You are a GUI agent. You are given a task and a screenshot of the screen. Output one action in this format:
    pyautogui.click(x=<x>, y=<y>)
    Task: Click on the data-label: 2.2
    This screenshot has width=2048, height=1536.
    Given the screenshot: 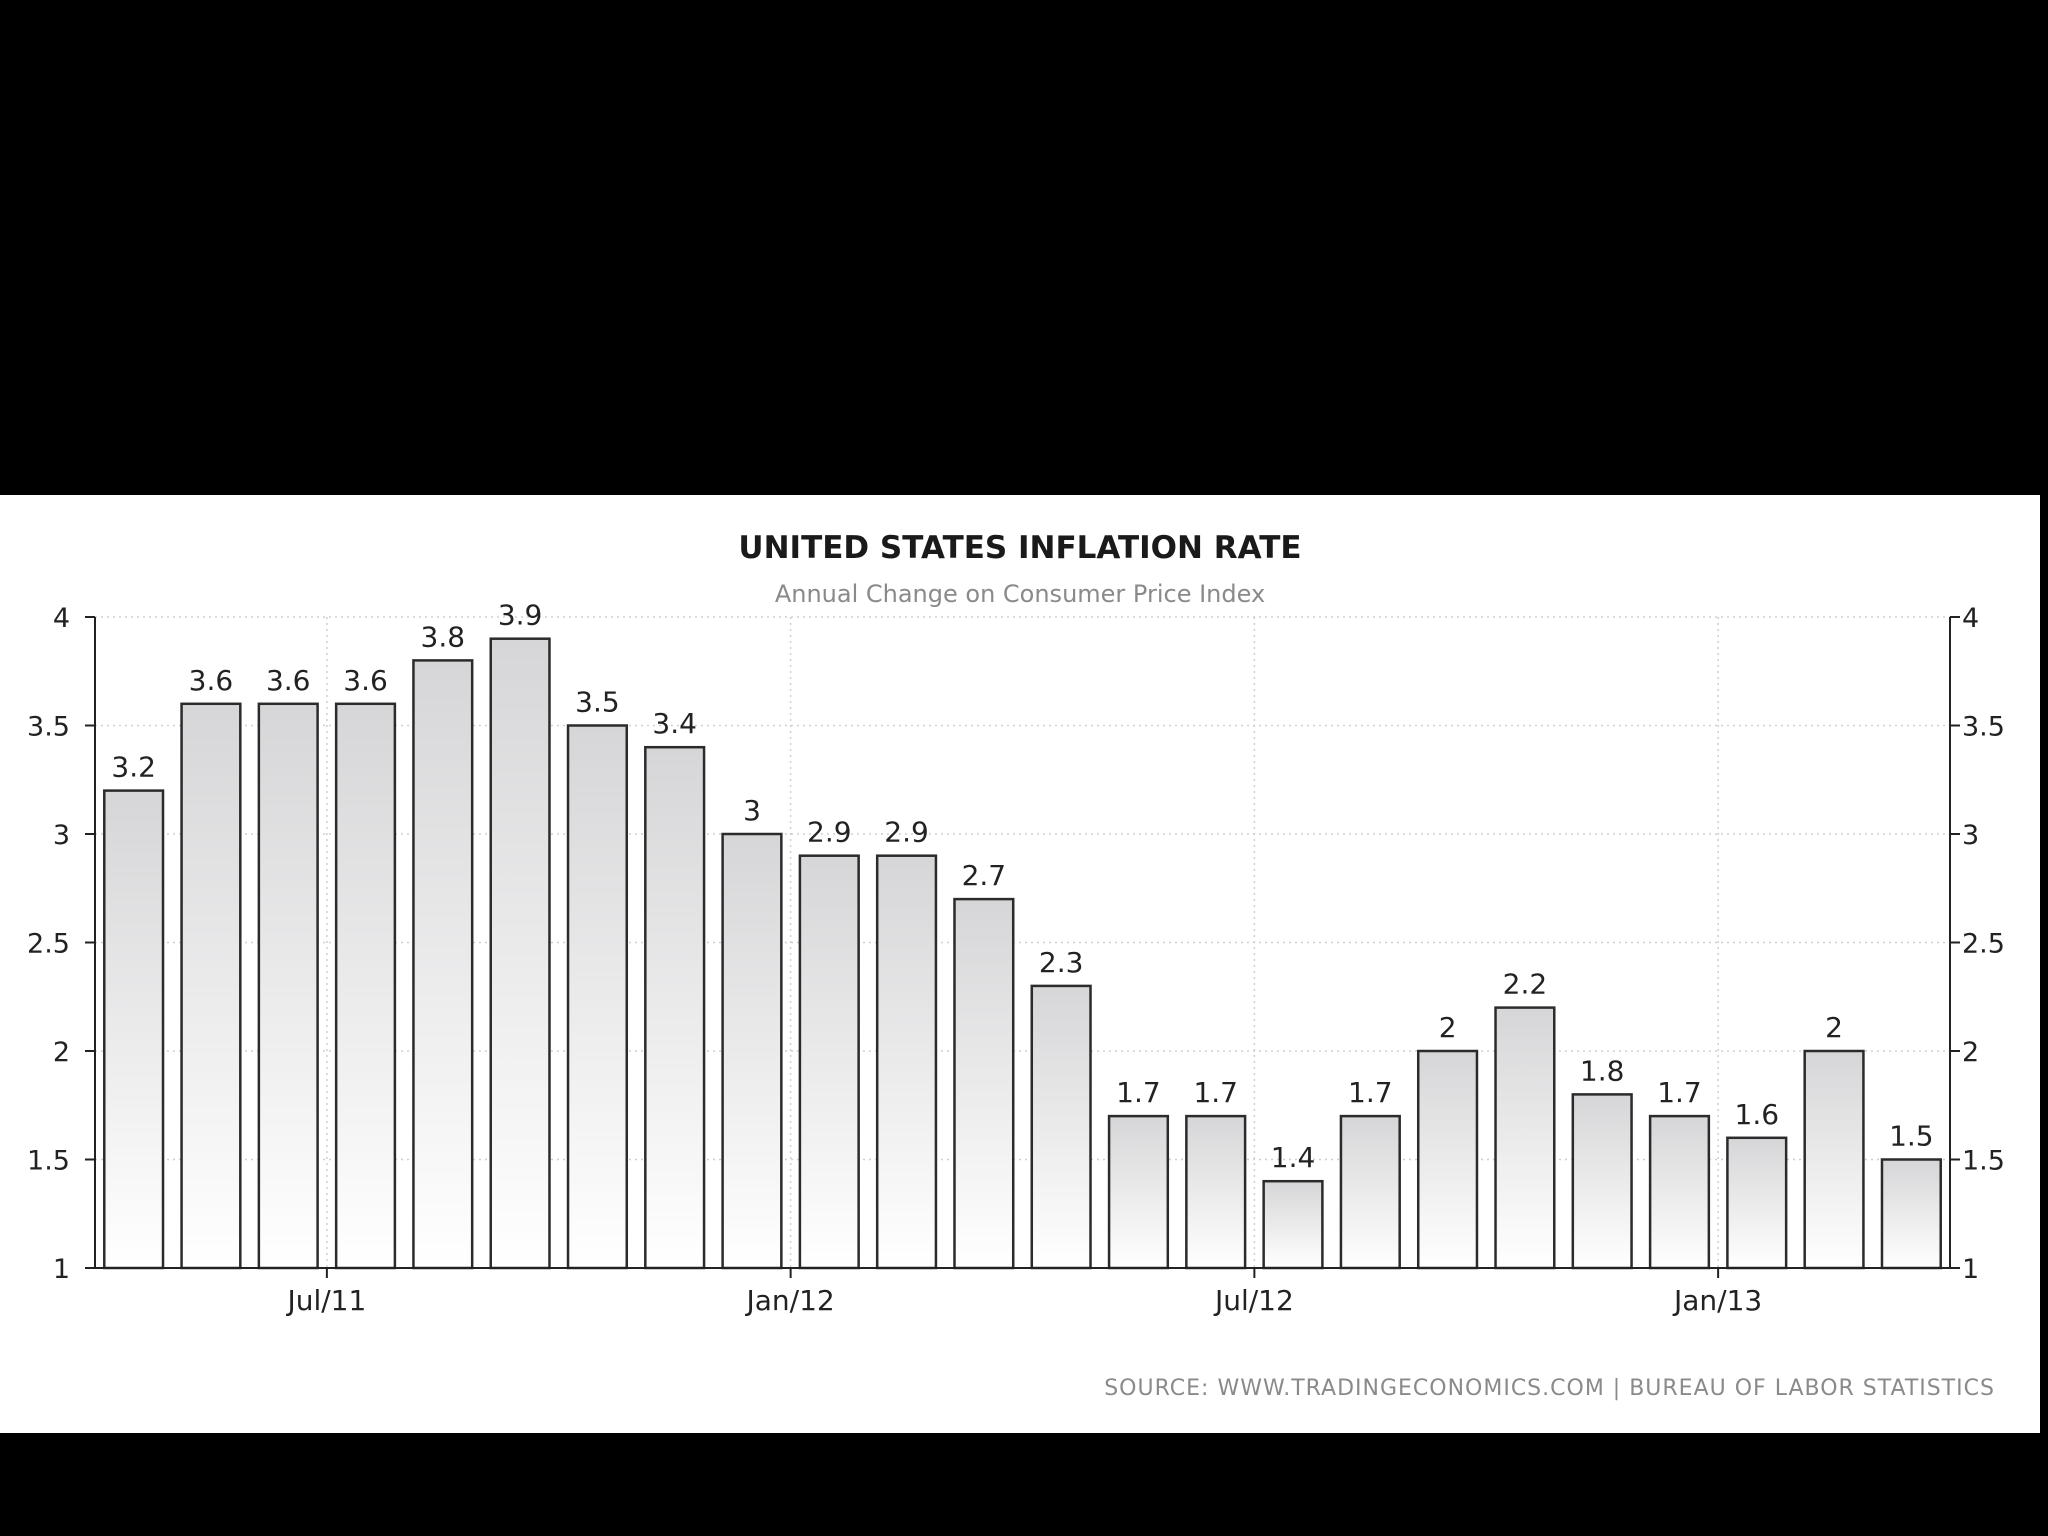 What is the action you would take?
    pyautogui.click(x=1525, y=984)
    